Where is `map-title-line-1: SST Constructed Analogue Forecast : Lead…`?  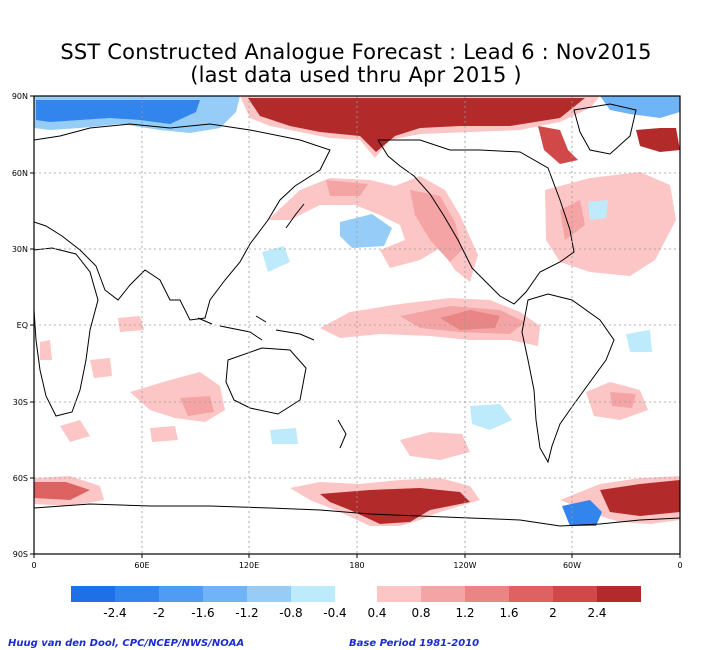 map-title-line-1: SST Constructed Analogue Forecast : Lead… is located at coordinates (356, 52).